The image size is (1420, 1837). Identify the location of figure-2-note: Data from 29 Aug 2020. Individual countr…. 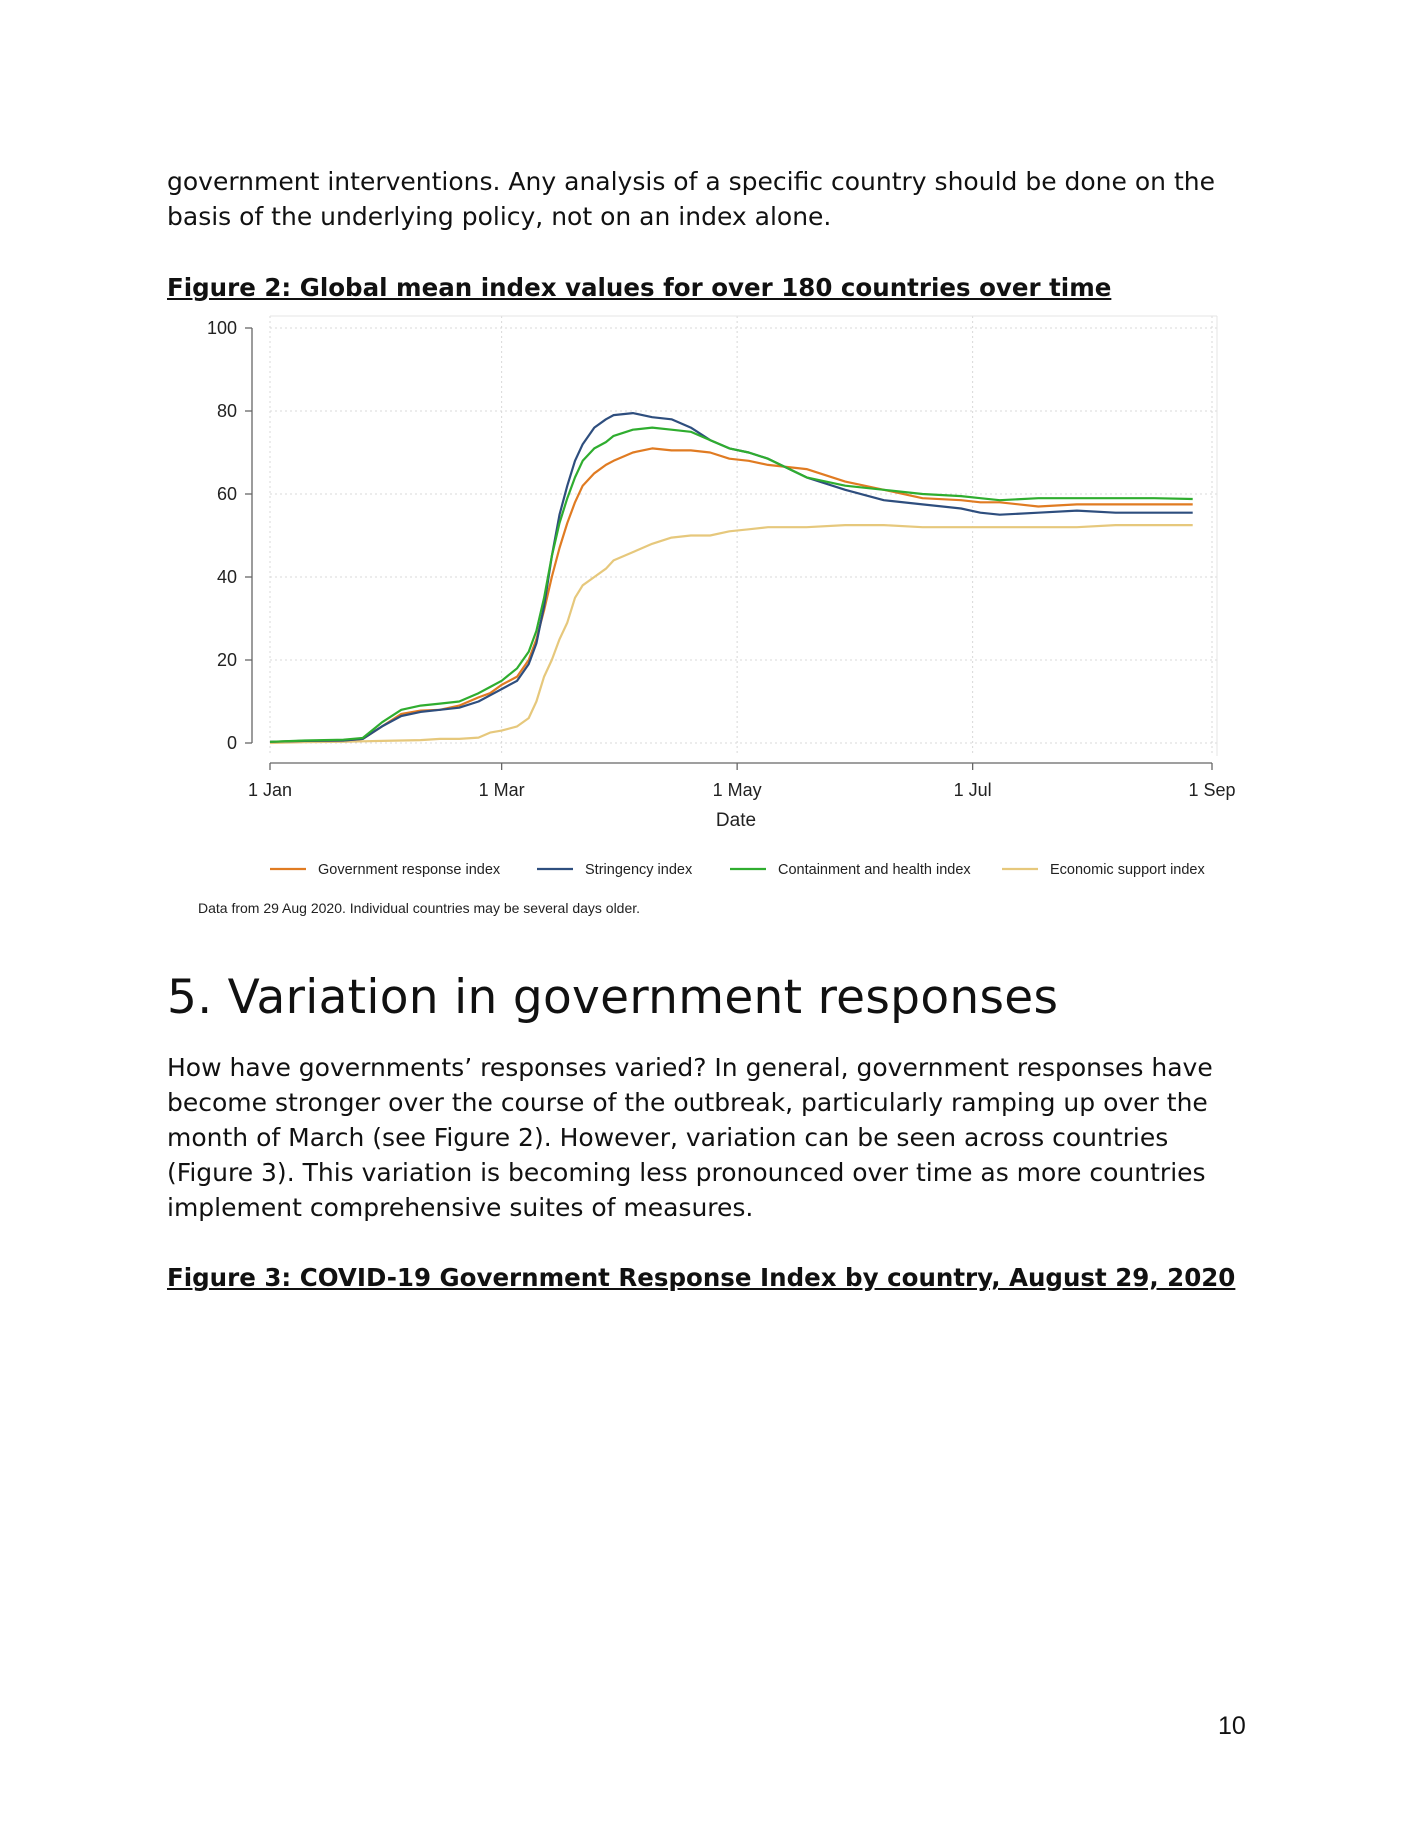
(419, 908).